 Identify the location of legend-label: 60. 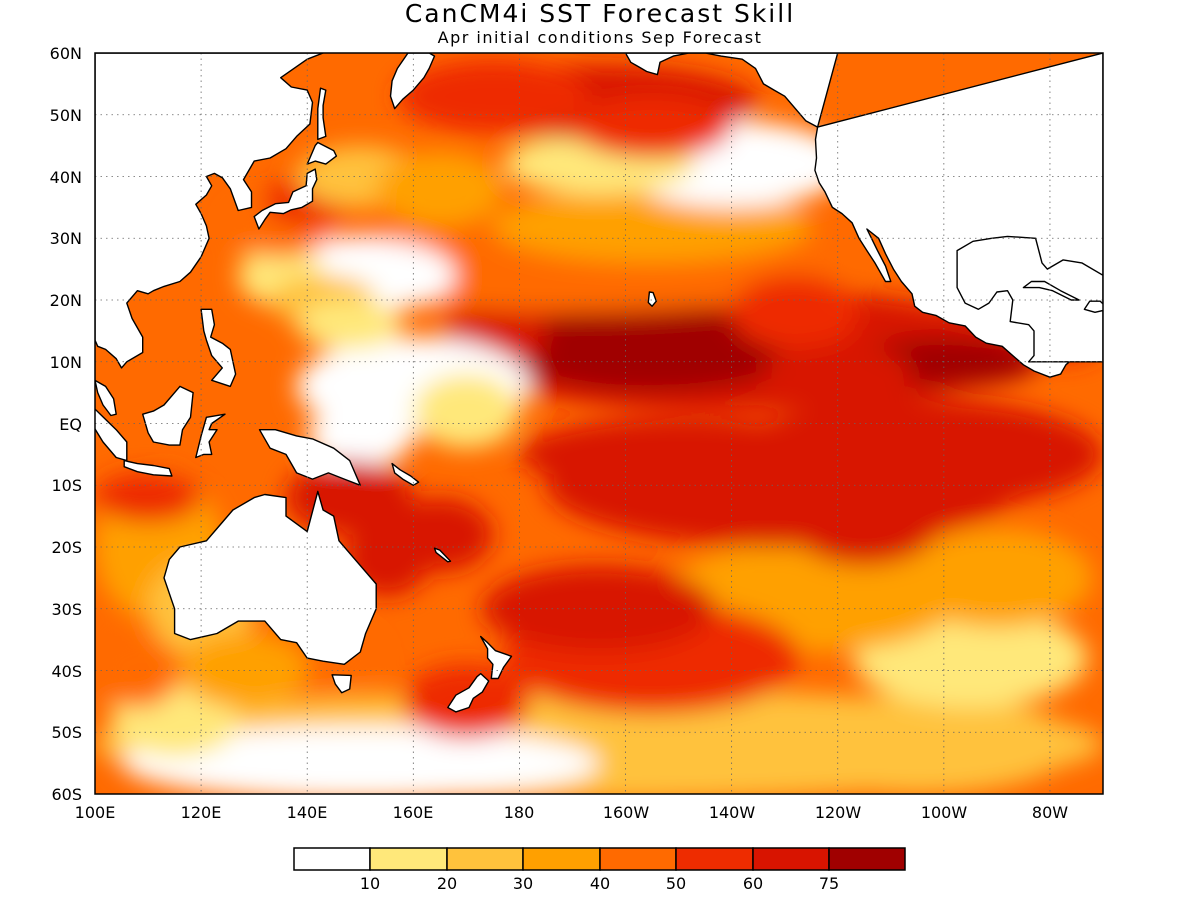
(753, 883).